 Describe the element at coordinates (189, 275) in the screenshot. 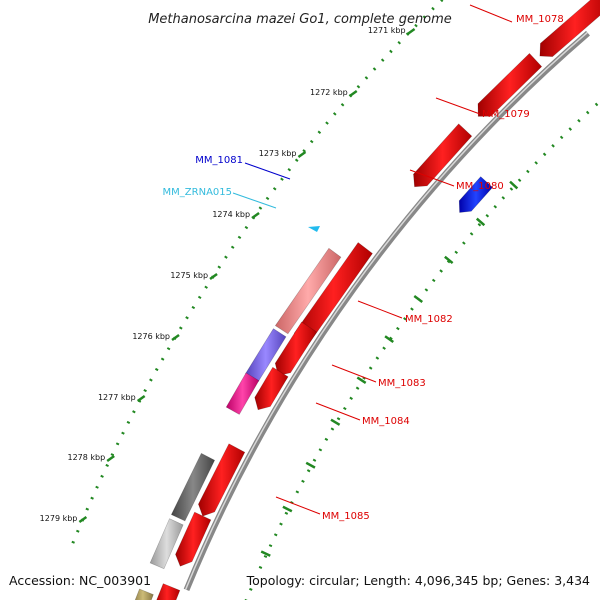

I see `kbp-tick-label: 1275 kbp` at that location.